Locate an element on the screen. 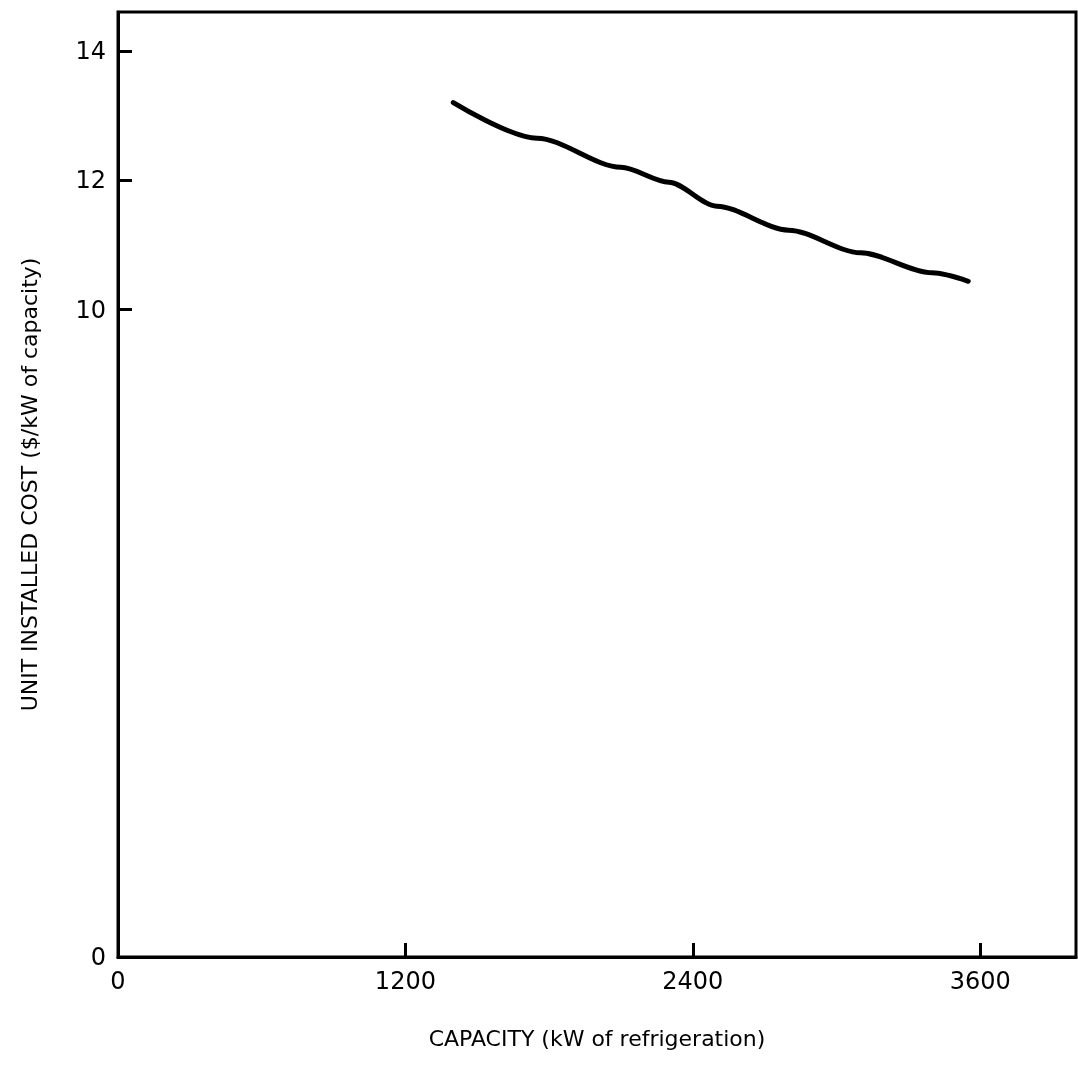 This screenshot has width=1078, height=1069. x-axis-title: CAPACITY (kW of refrigeration) is located at coordinates (597, 1038).